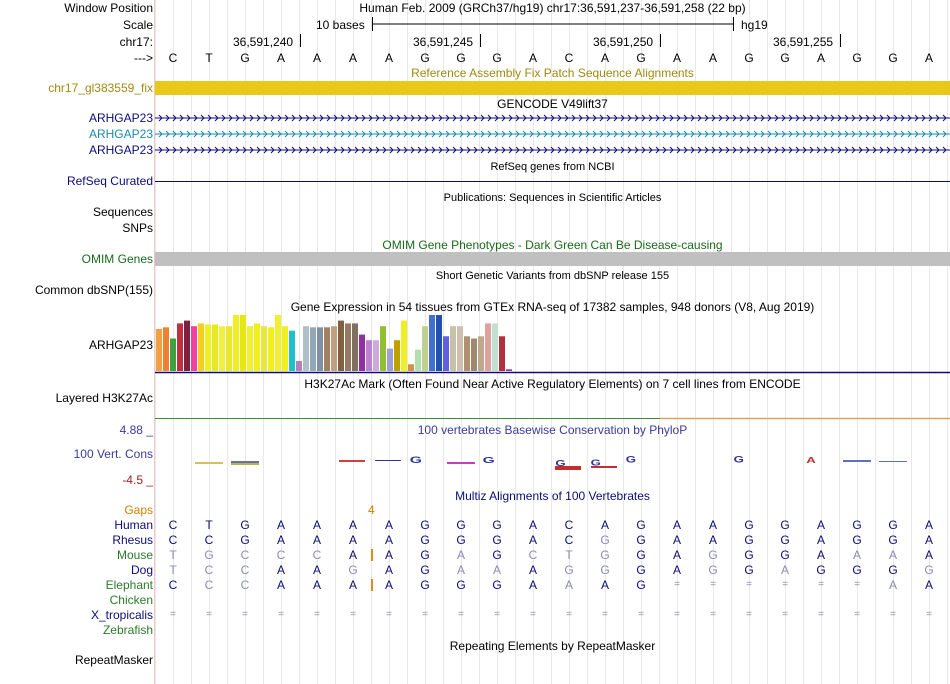  What do you see at coordinates (173, 540) in the screenshot?
I see `aligned-base: C` at bounding box center [173, 540].